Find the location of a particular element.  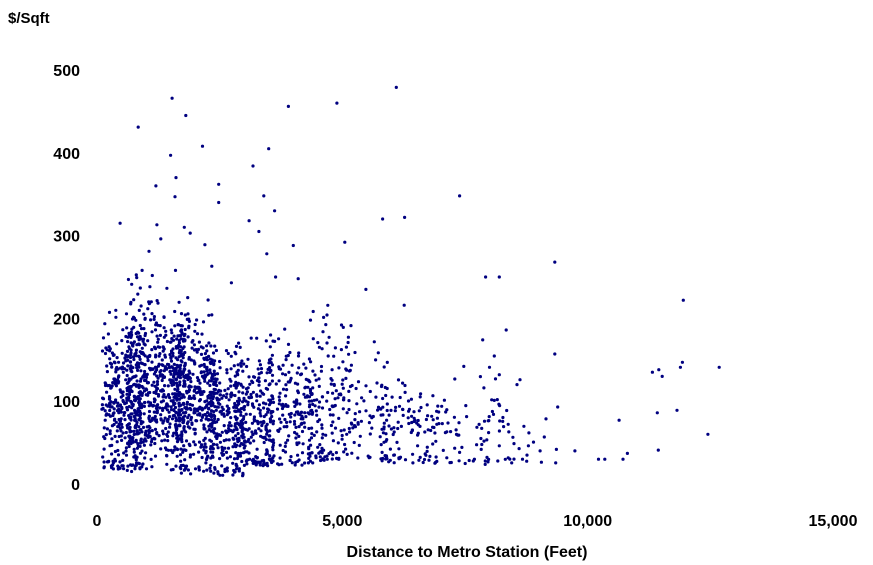

y-tick-label: 0 is located at coordinates (75, 485).